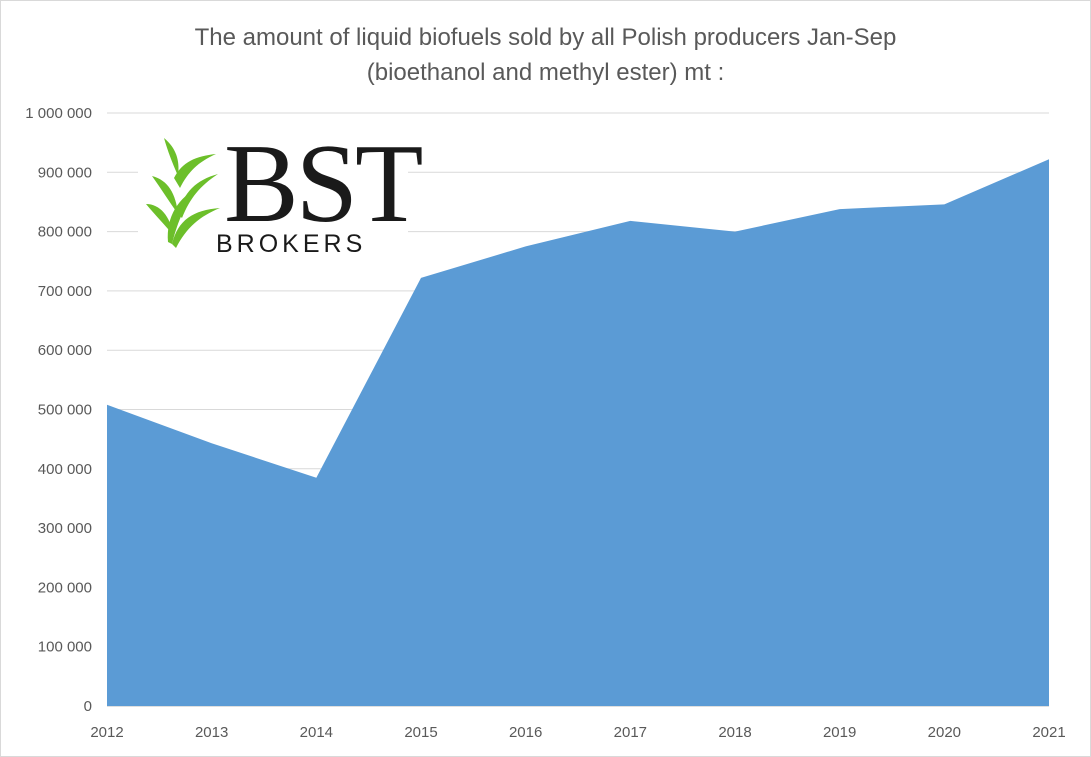 Image resolution: width=1091 pixels, height=757 pixels. I want to click on x-tick-label: 2019, so click(839, 732).